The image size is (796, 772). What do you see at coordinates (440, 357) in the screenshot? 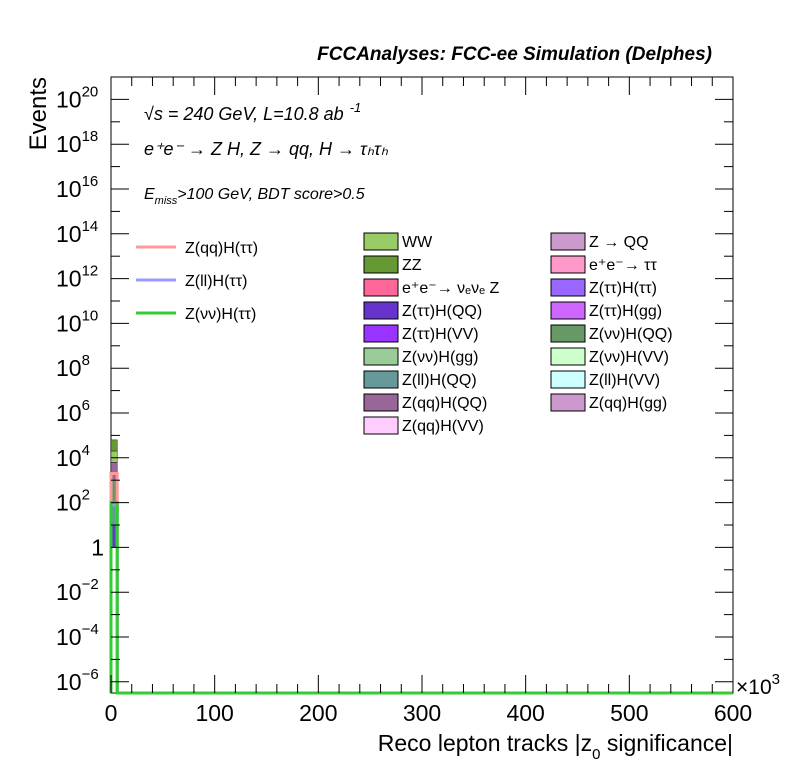
I see `legend-bkg-label-10: Z(νν)H(gg)` at bounding box center [440, 357].